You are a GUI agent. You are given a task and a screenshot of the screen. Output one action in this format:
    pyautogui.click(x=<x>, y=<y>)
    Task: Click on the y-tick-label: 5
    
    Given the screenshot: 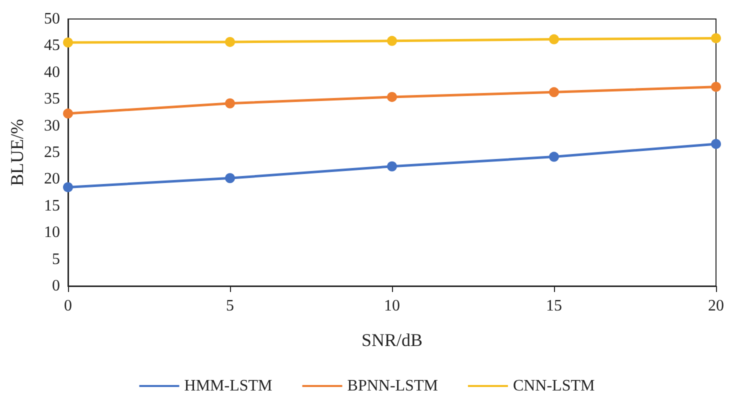 What is the action you would take?
    pyautogui.click(x=56, y=259)
    